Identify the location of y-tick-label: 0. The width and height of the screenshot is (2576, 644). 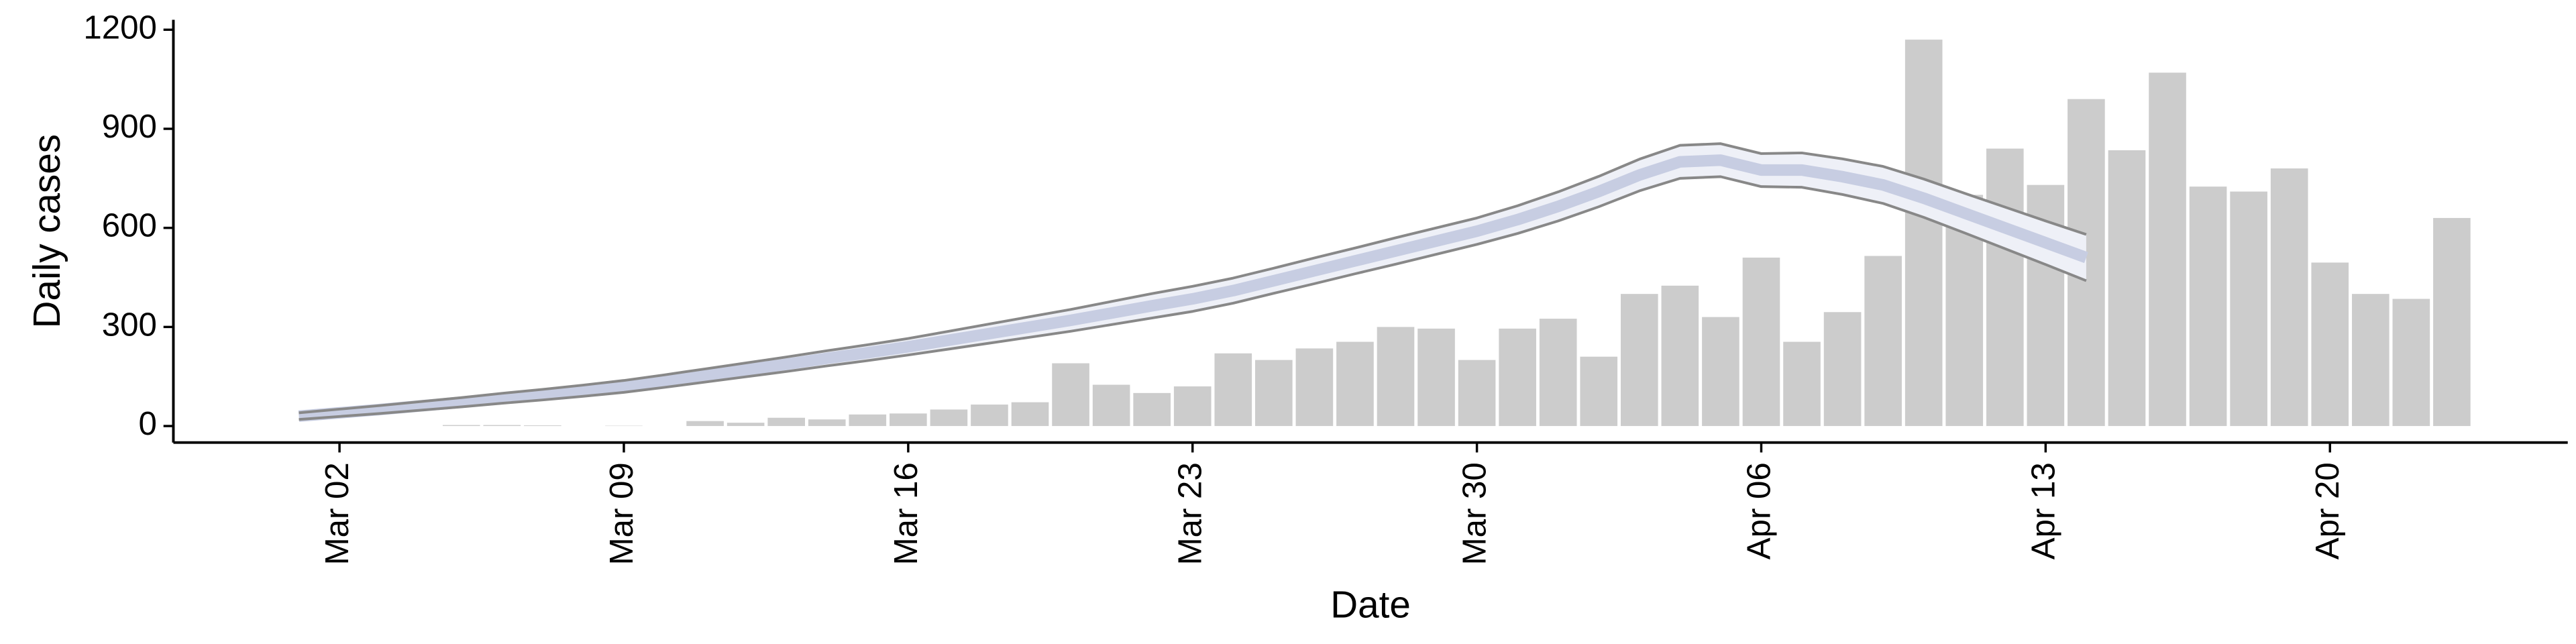
(147, 423).